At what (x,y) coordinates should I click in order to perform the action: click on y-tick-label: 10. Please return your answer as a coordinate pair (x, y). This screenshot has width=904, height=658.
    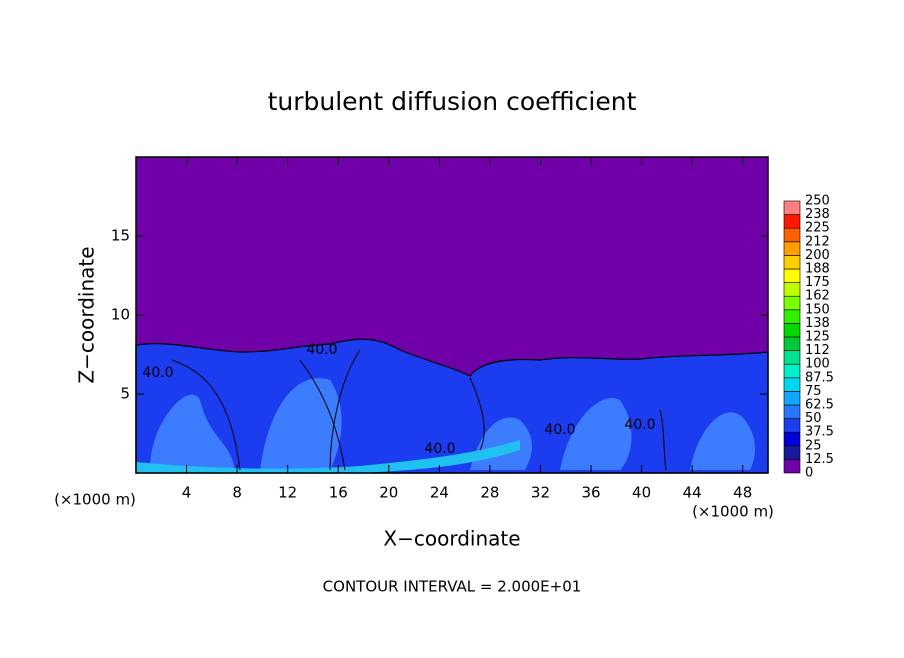
    Looking at the image, I should click on (120, 315).